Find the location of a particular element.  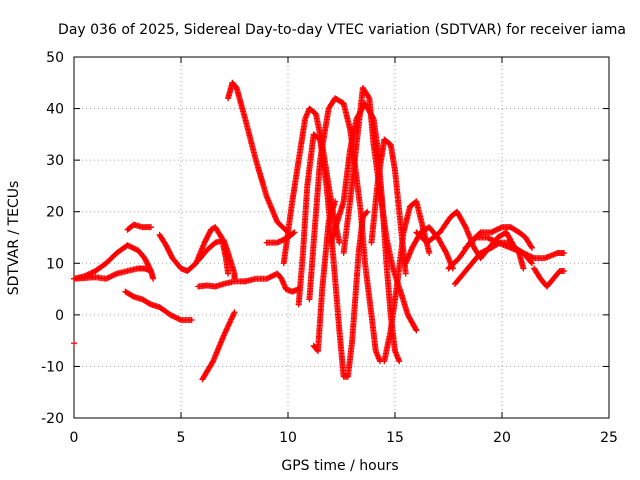

y-tick-label: -10 is located at coordinates (52, 367).